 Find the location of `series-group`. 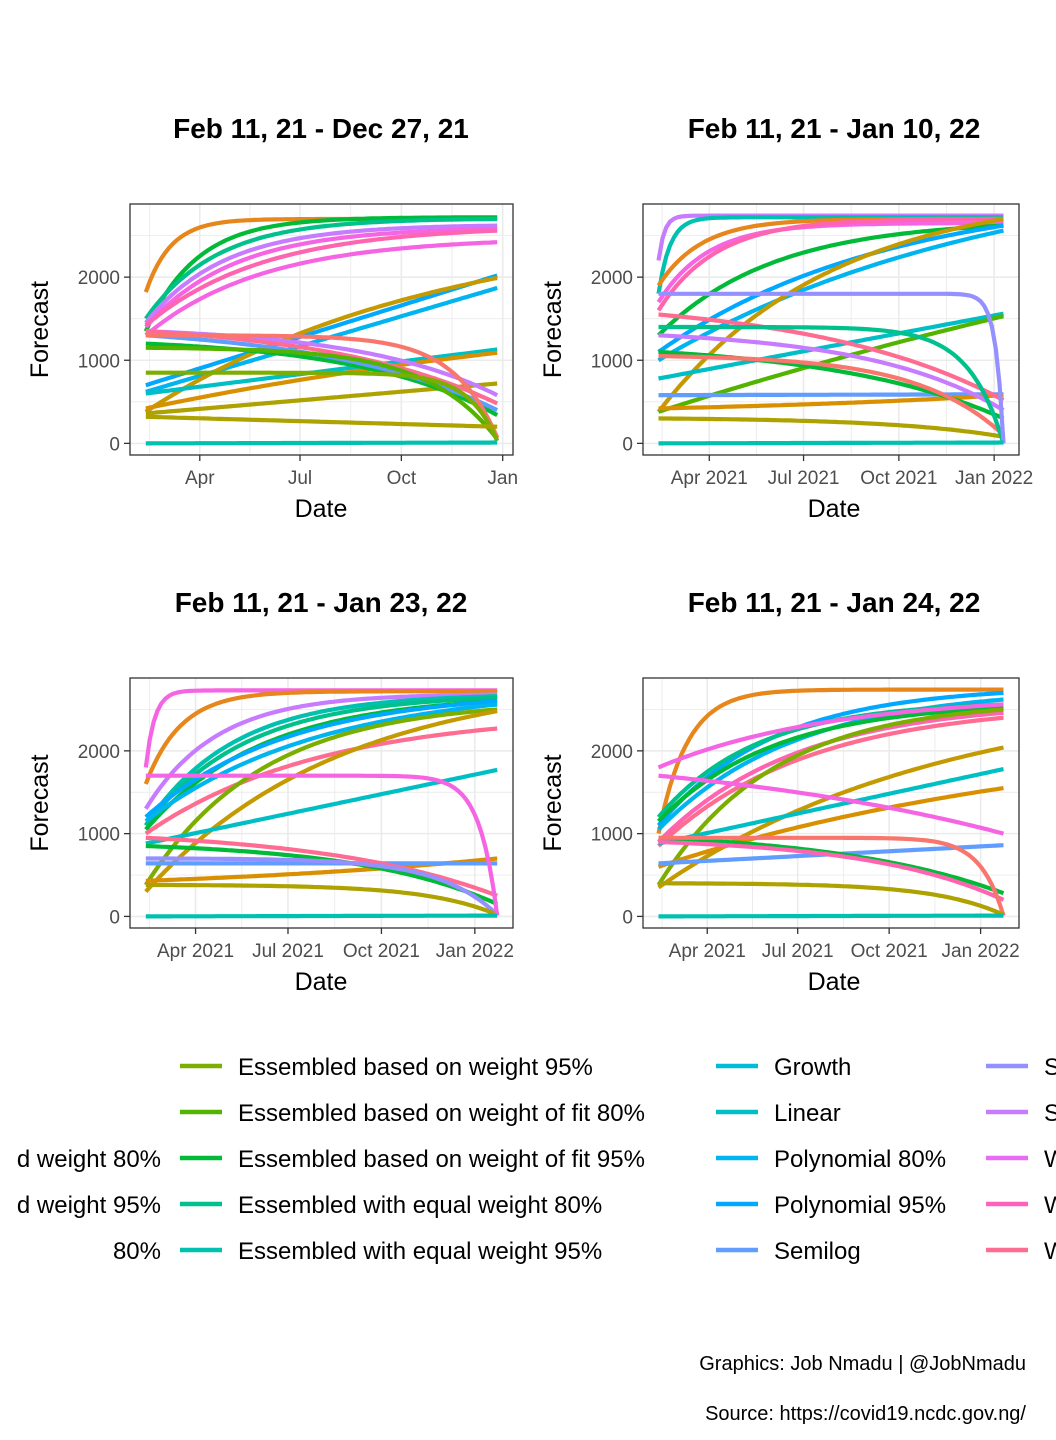

series-group is located at coordinates (831, 803).